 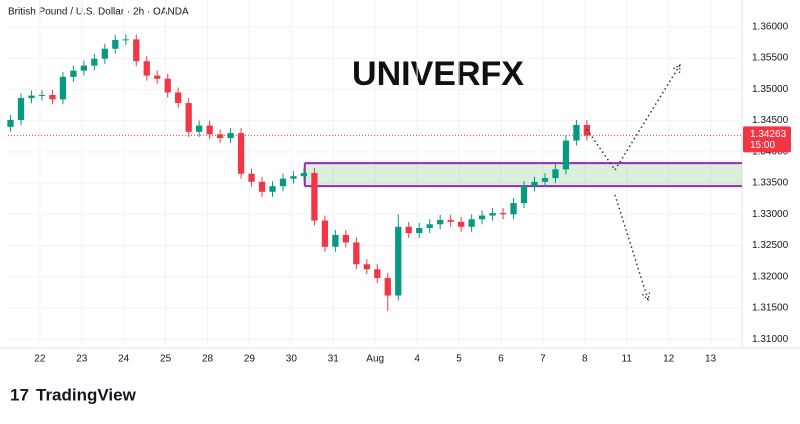 What do you see at coordinates (19, 394) in the screenshot?
I see `brand-icon: 17` at bounding box center [19, 394].